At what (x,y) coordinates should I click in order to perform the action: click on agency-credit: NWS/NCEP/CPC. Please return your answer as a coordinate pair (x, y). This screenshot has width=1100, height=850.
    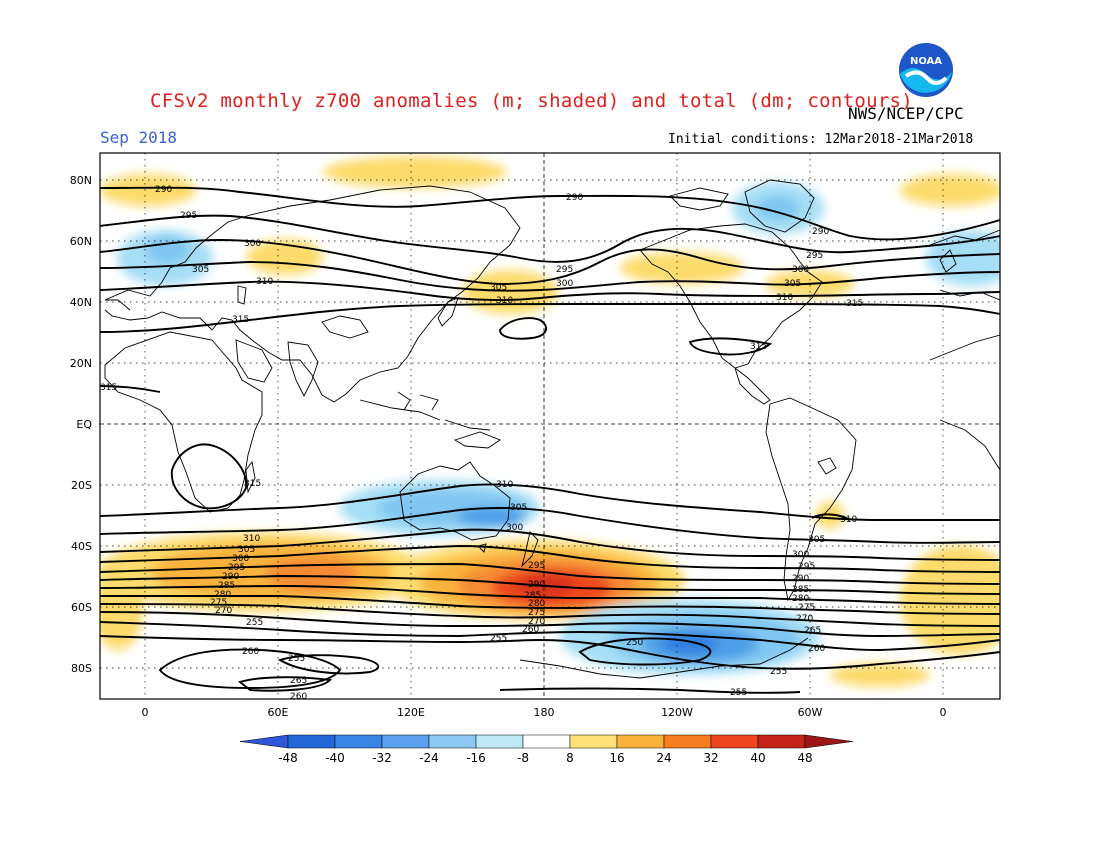
    Looking at the image, I should click on (906, 113).